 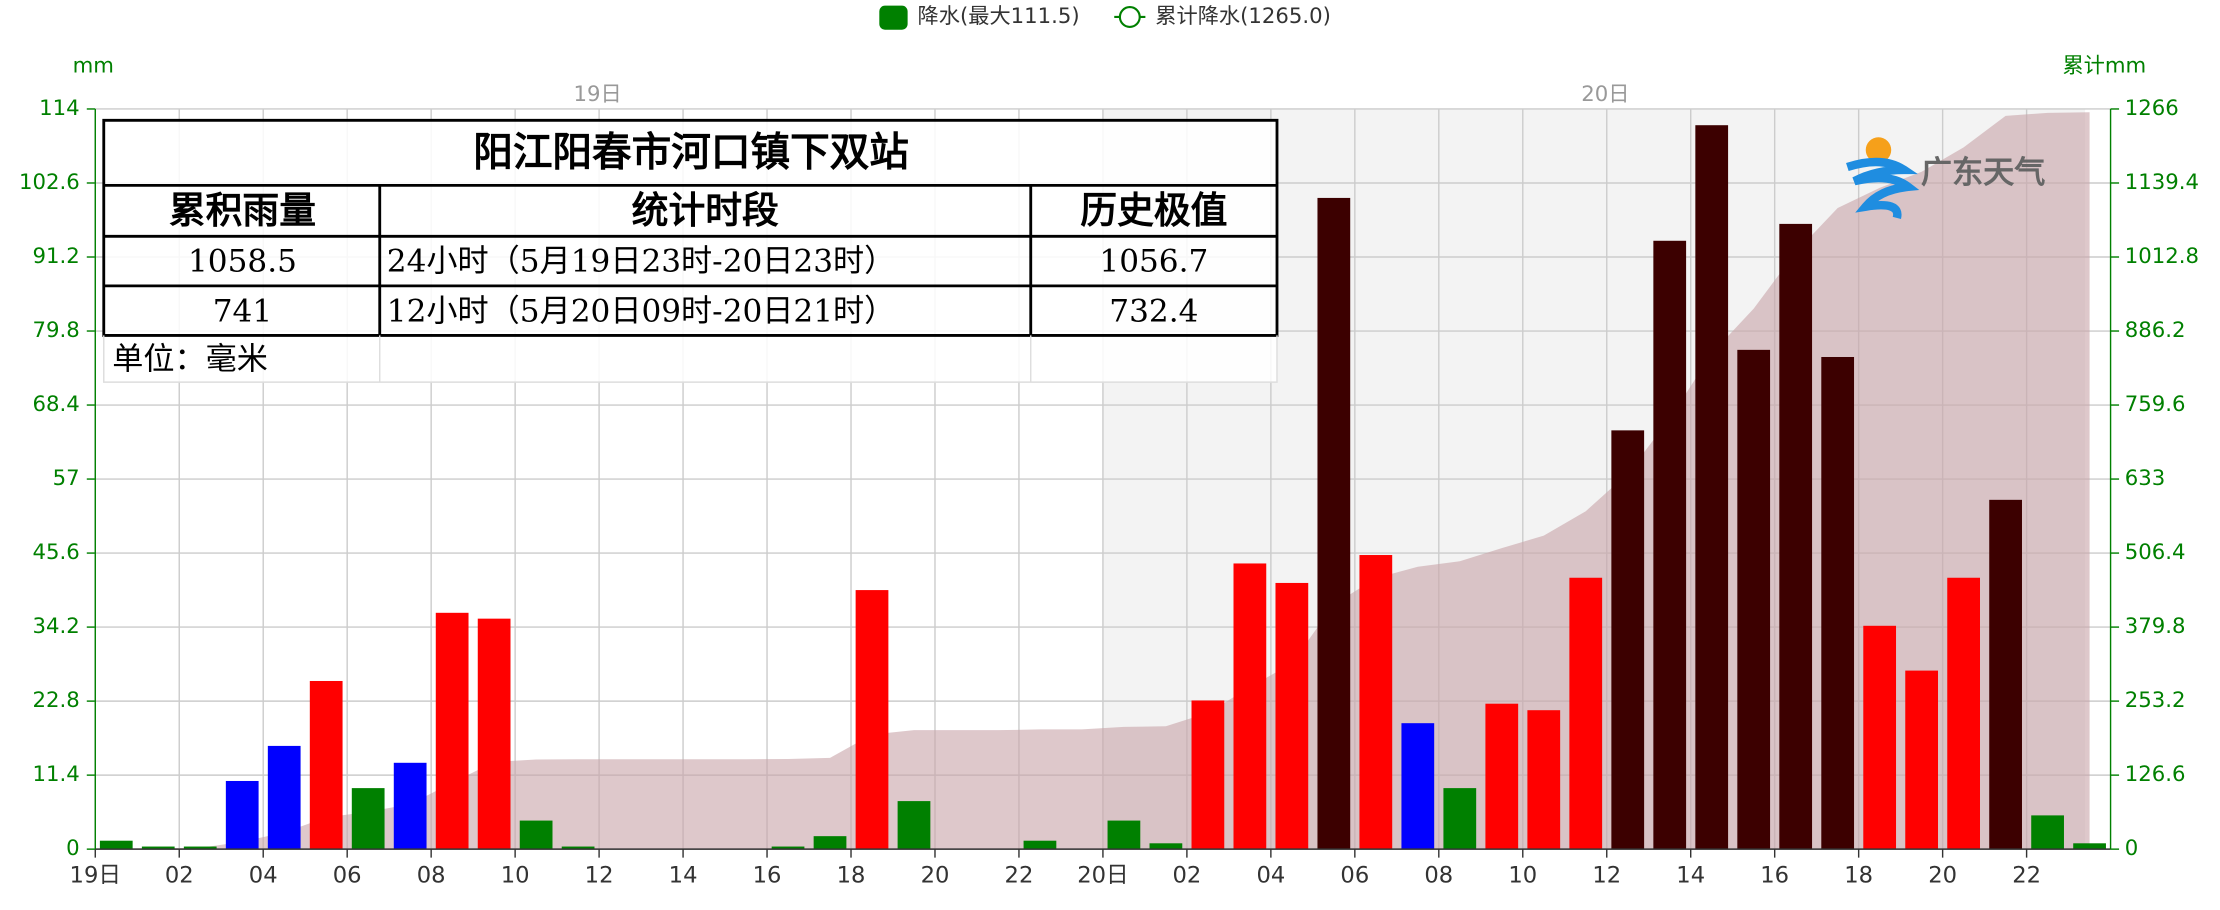 What do you see at coordinates (242, 311) in the screenshot?
I see `table-cell: 741` at bounding box center [242, 311].